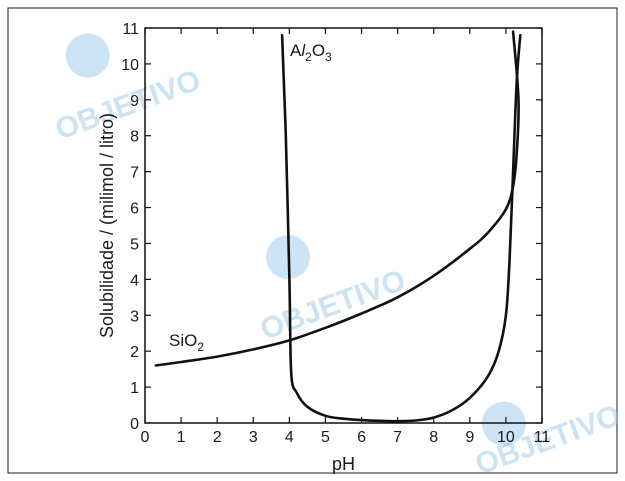  I want to click on series-label-al2o3: Al2O3, so click(311, 52).